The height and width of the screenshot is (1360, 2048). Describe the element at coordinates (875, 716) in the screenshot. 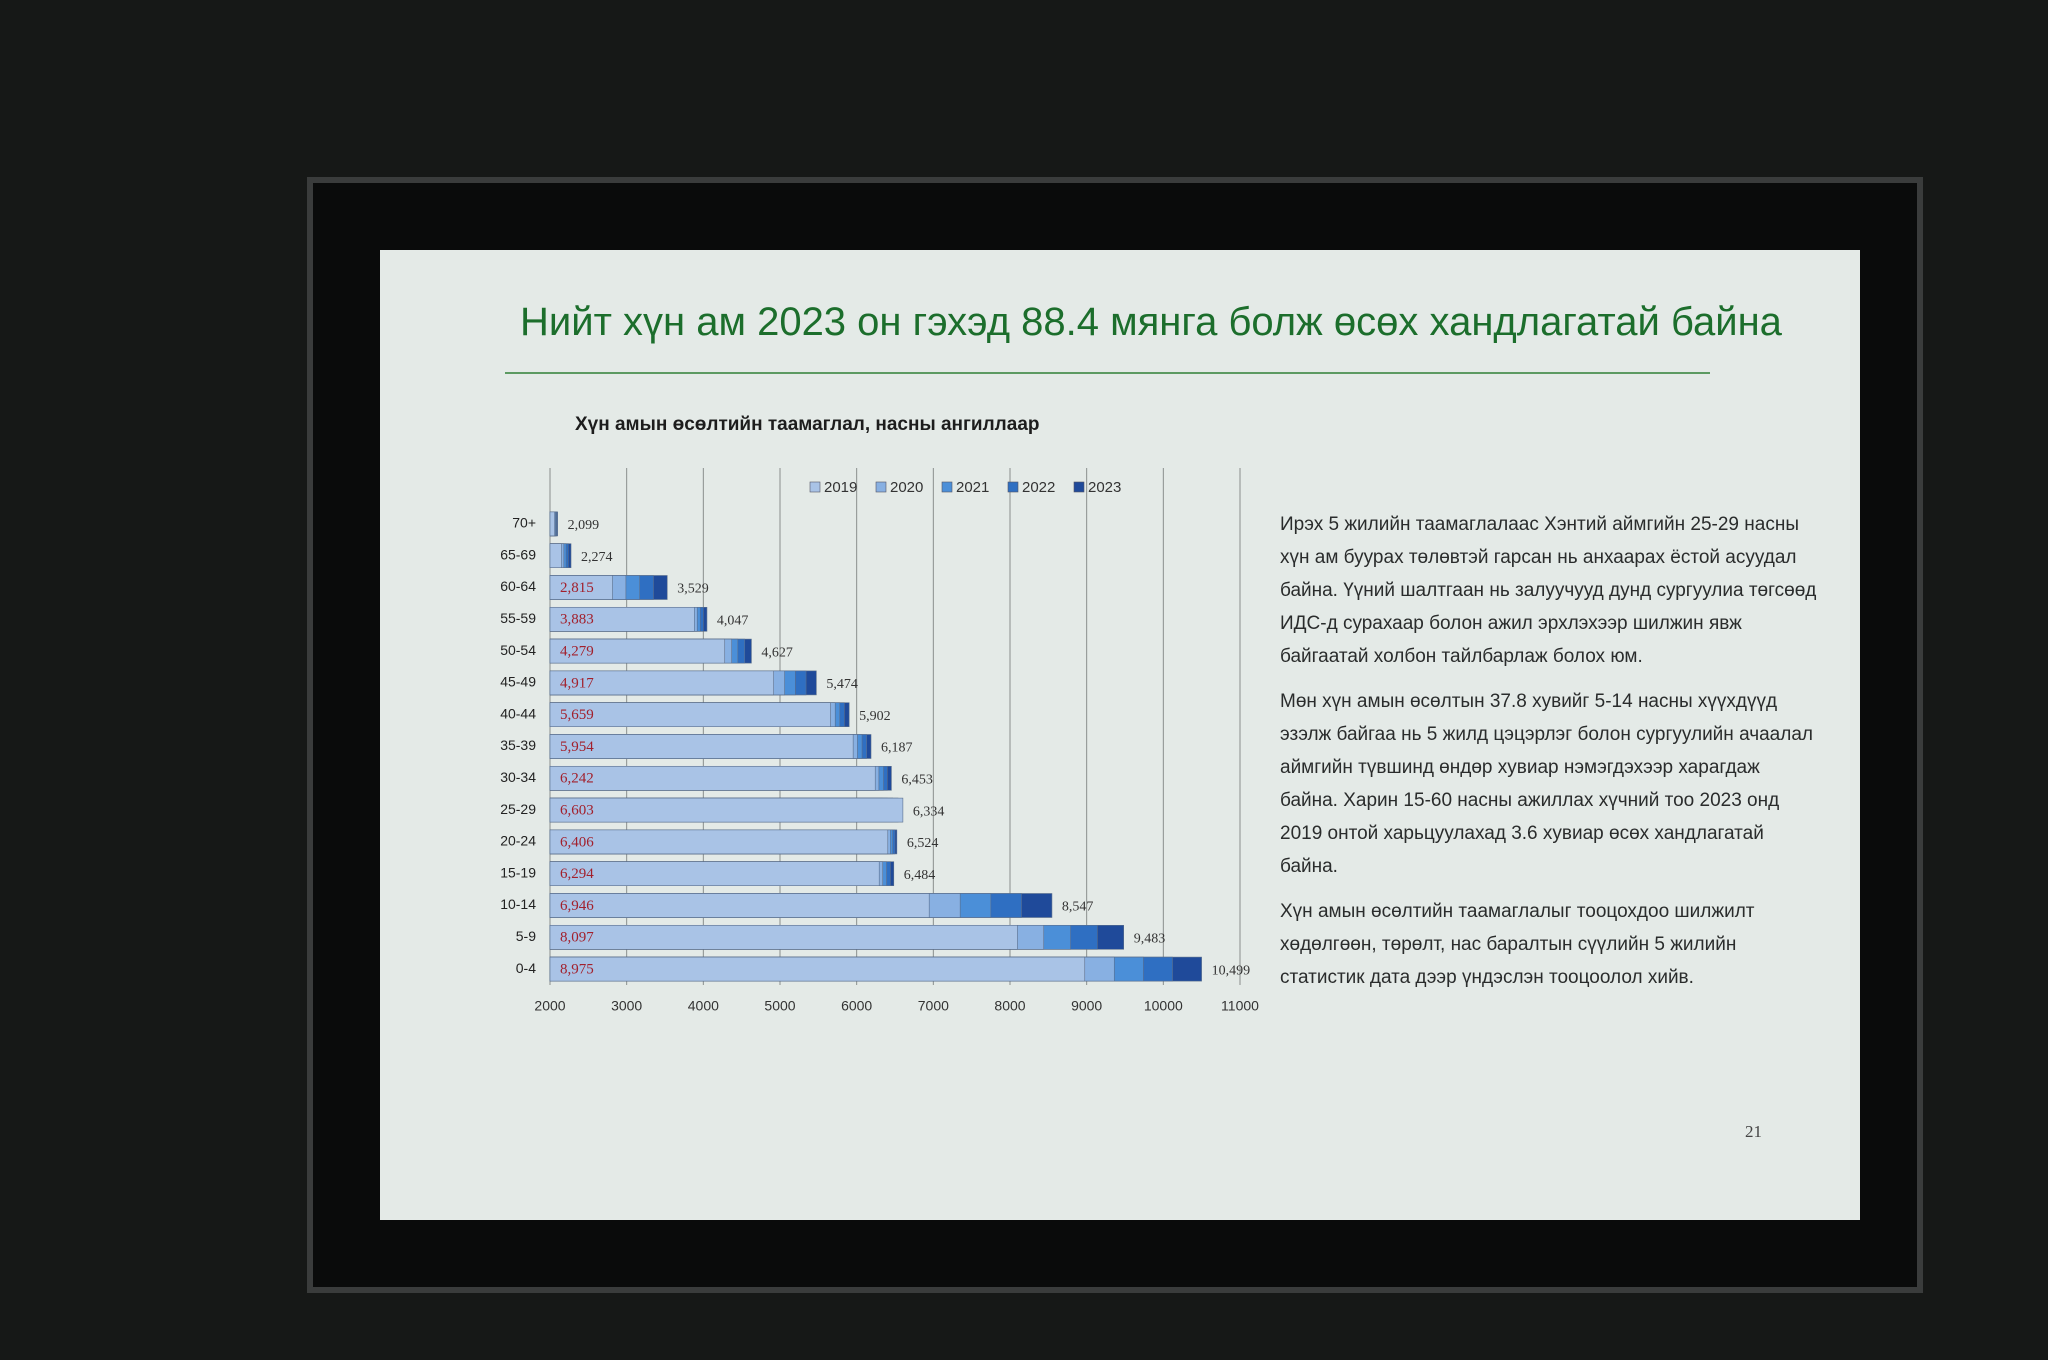

I see `value-label: 5,902` at that location.